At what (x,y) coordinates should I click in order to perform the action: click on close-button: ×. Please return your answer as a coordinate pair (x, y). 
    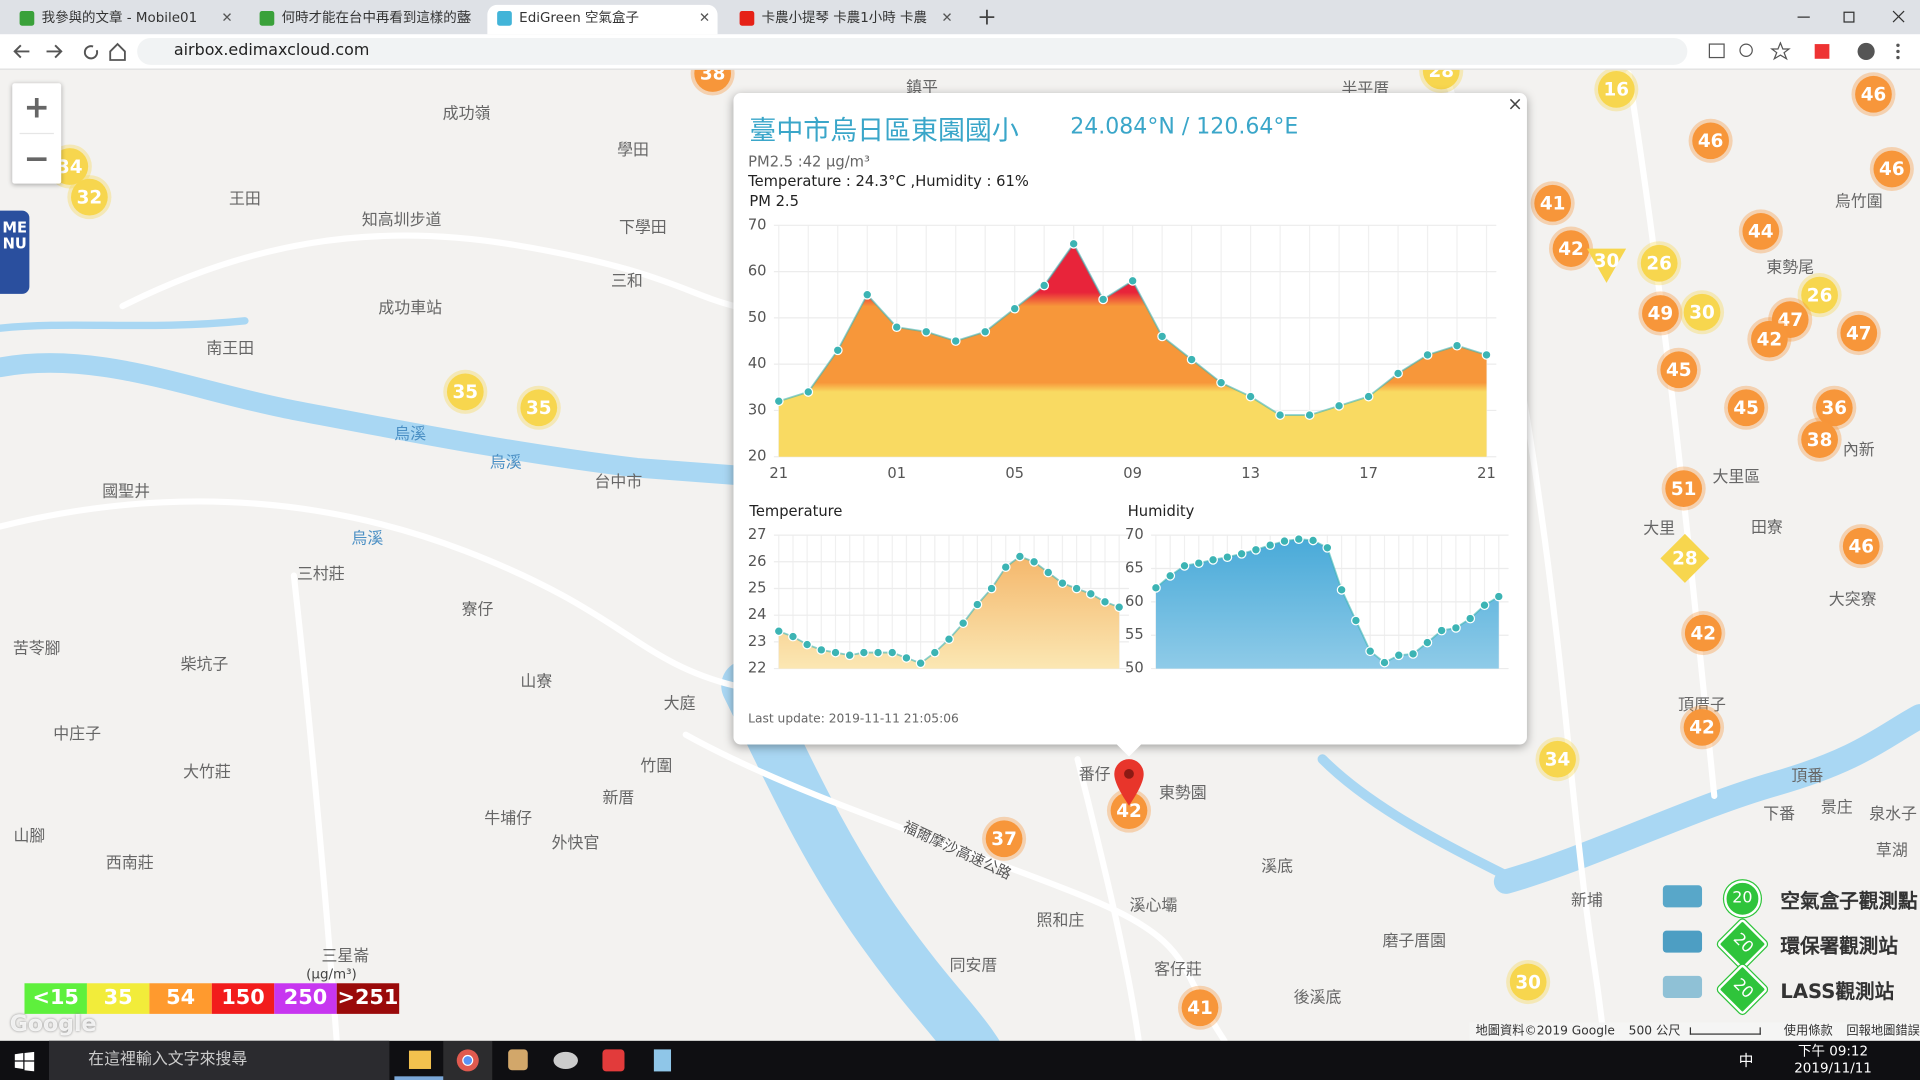
    Looking at the image, I should click on (1515, 104).